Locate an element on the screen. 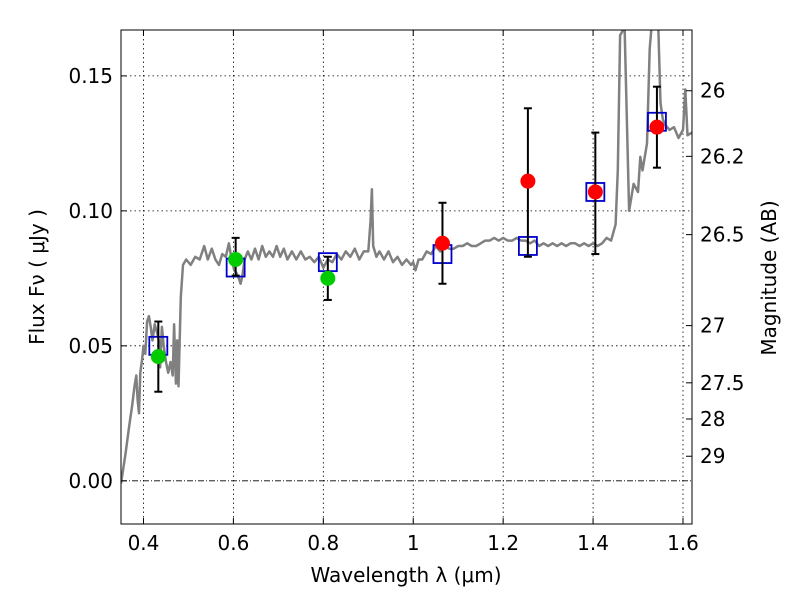 Image resolution: width=800 pixels, height=600 pixels. y-tick-label: 0.15 is located at coordinates (90, 76).